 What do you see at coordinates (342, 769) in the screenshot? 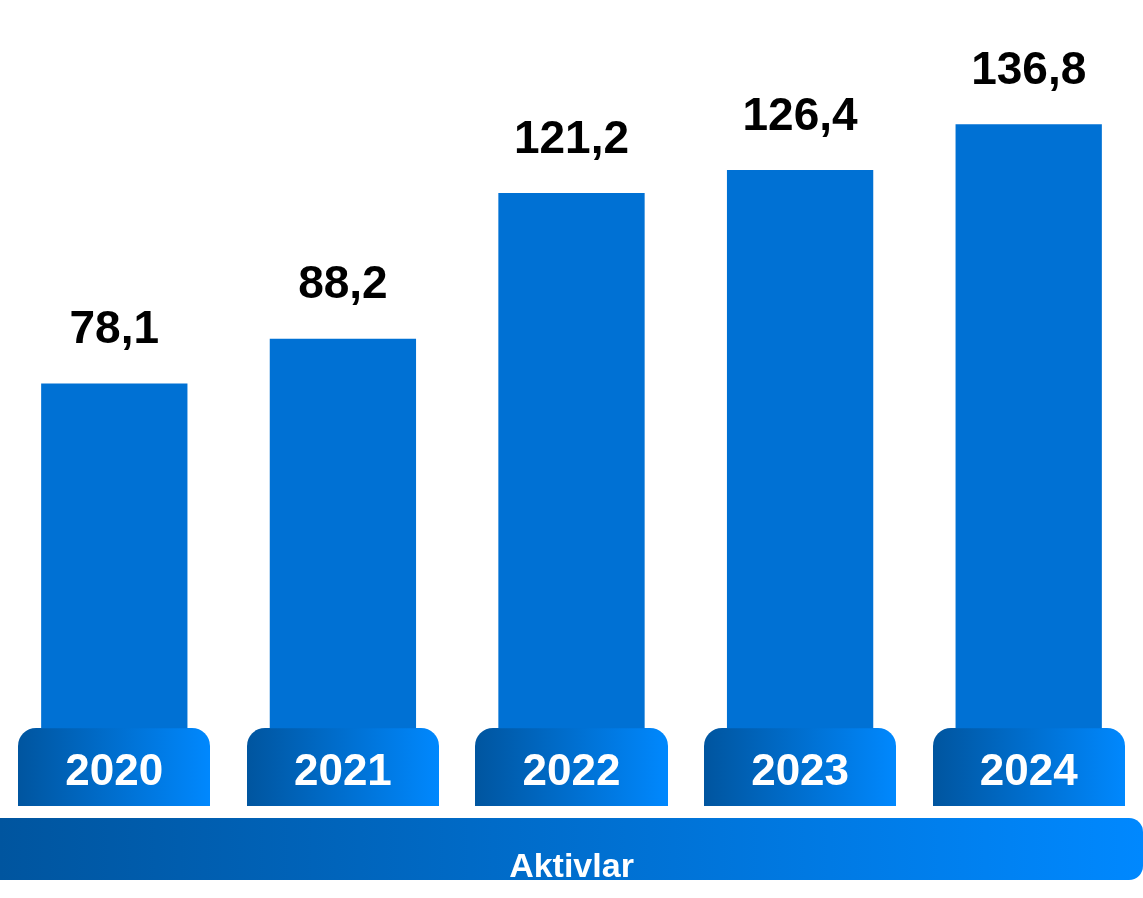
I see `x-tick-label: 2021` at bounding box center [342, 769].